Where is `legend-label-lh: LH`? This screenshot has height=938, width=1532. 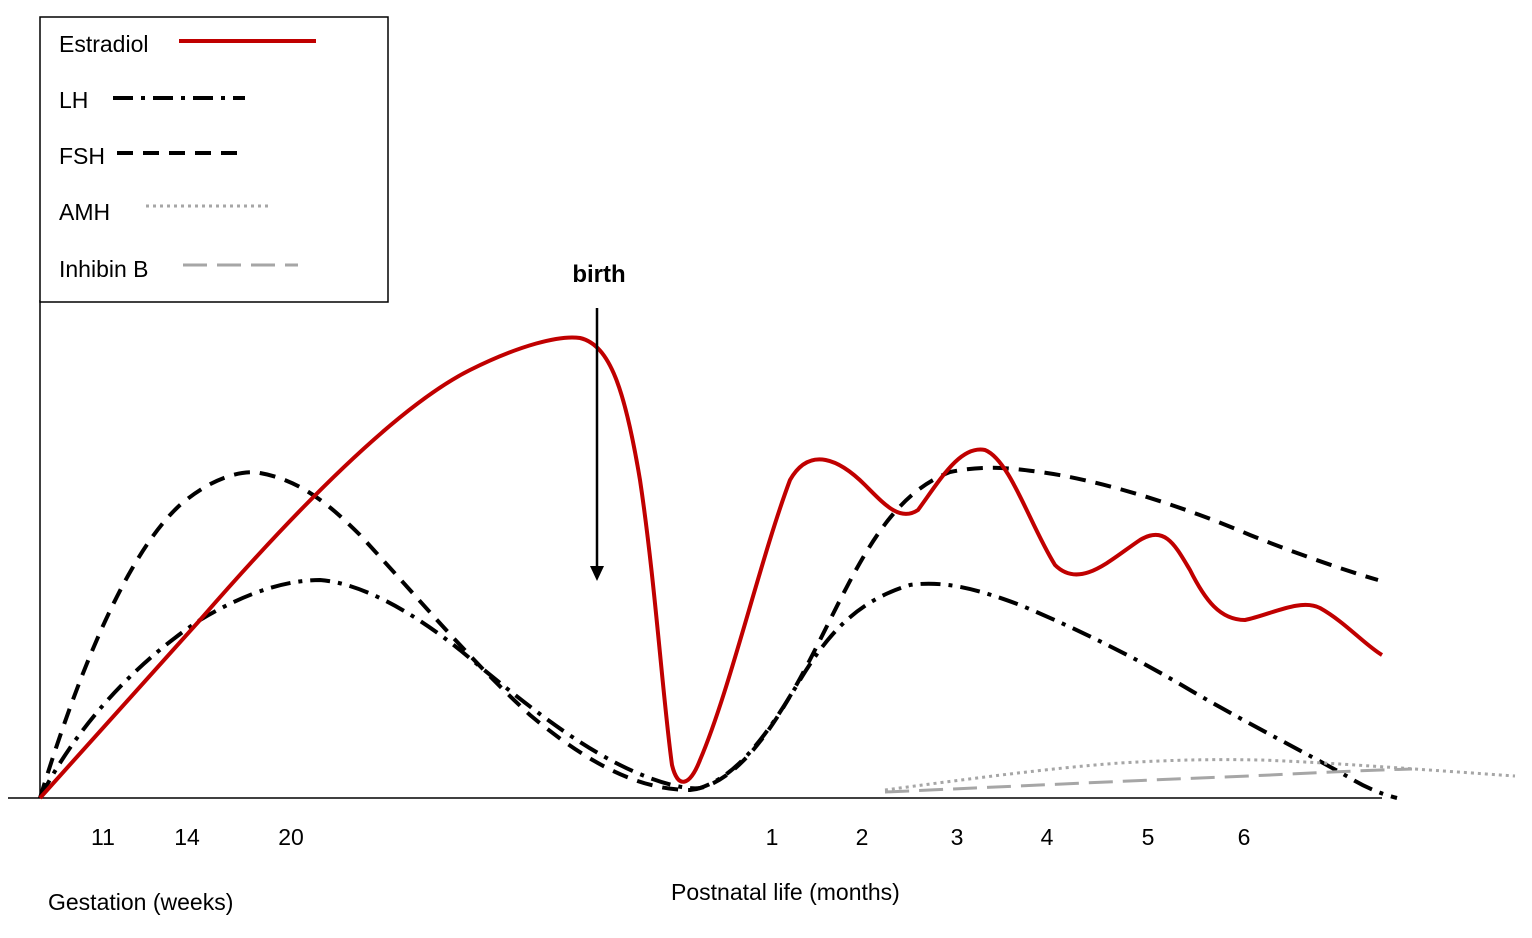 legend-label-lh: LH is located at coordinates (73, 100).